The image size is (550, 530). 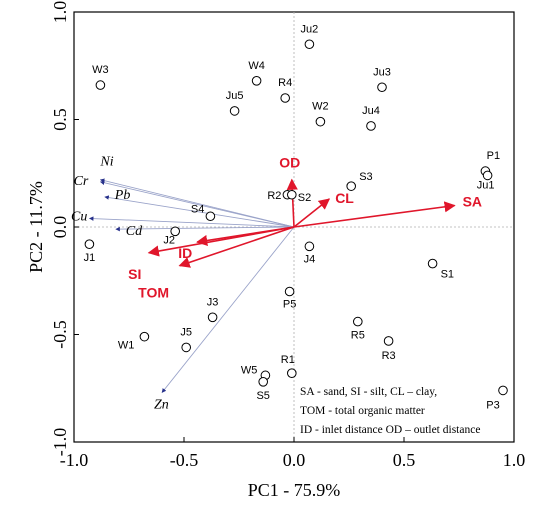 What do you see at coordinates (60, 227) in the screenshot?
I see `y-tick-label: 0.0` at bounding box center [60, 227].